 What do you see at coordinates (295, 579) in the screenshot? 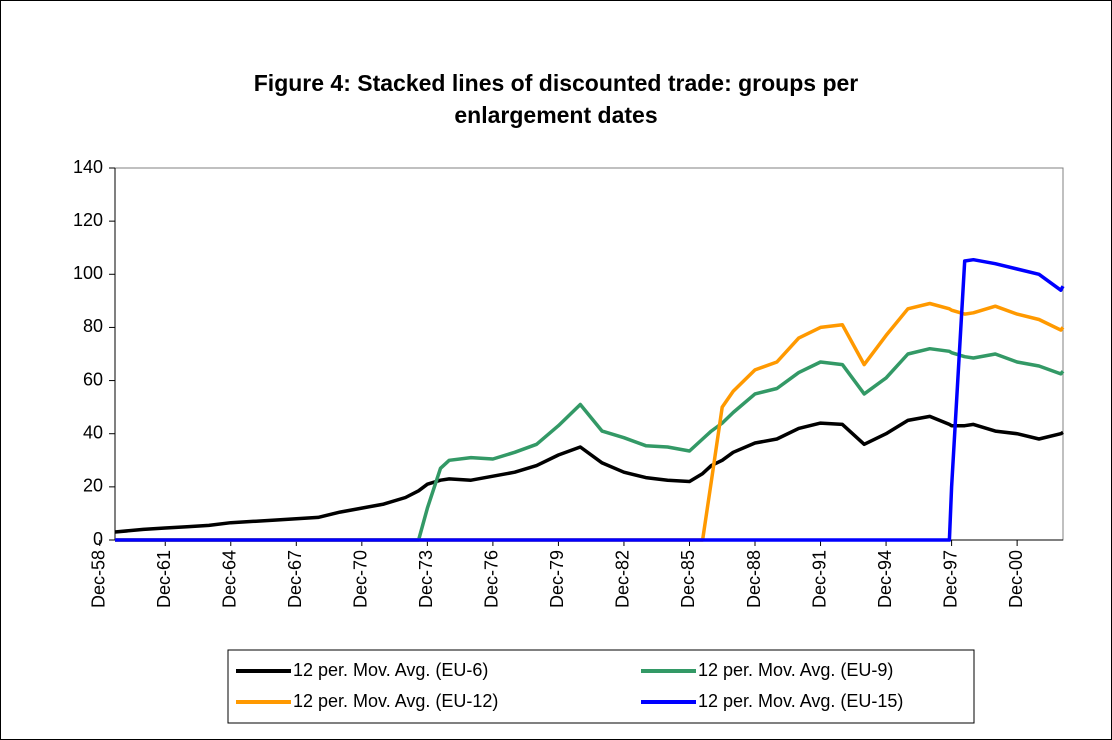
I see `x-tick-label: Dec-67` at bounding box center [295, 579].